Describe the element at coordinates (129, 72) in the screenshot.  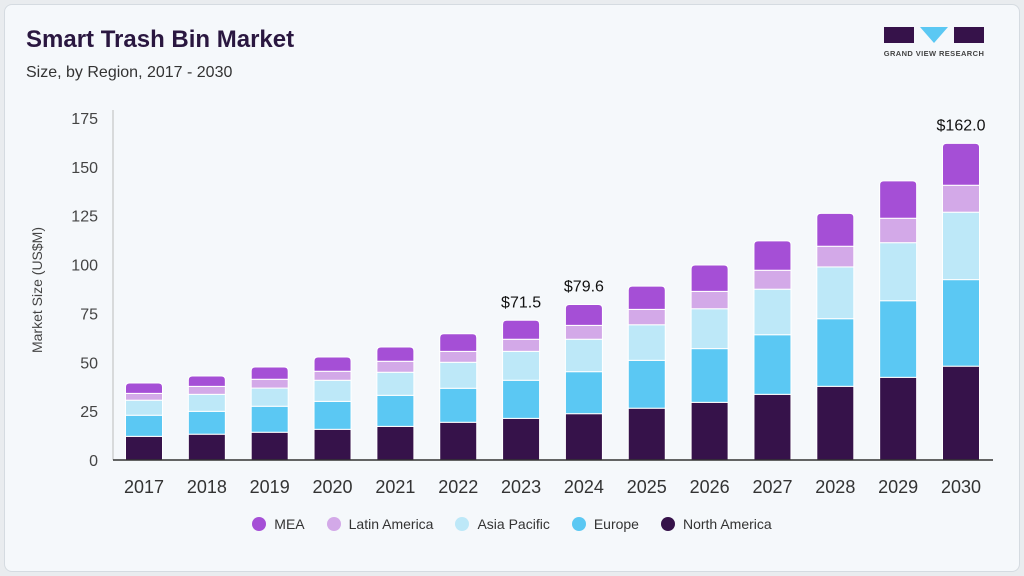
I see `chart-subtitle: Size, by Region, 2017 - 2030` at that location.